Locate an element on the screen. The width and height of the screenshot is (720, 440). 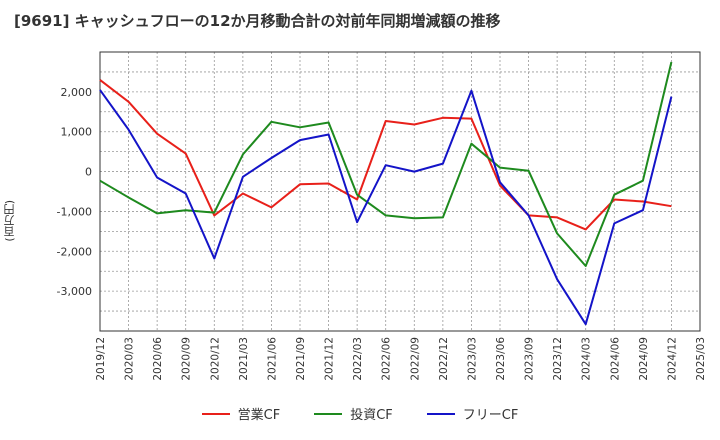
x-tick-label: 2024/06 is located at coordinates (615, 359).